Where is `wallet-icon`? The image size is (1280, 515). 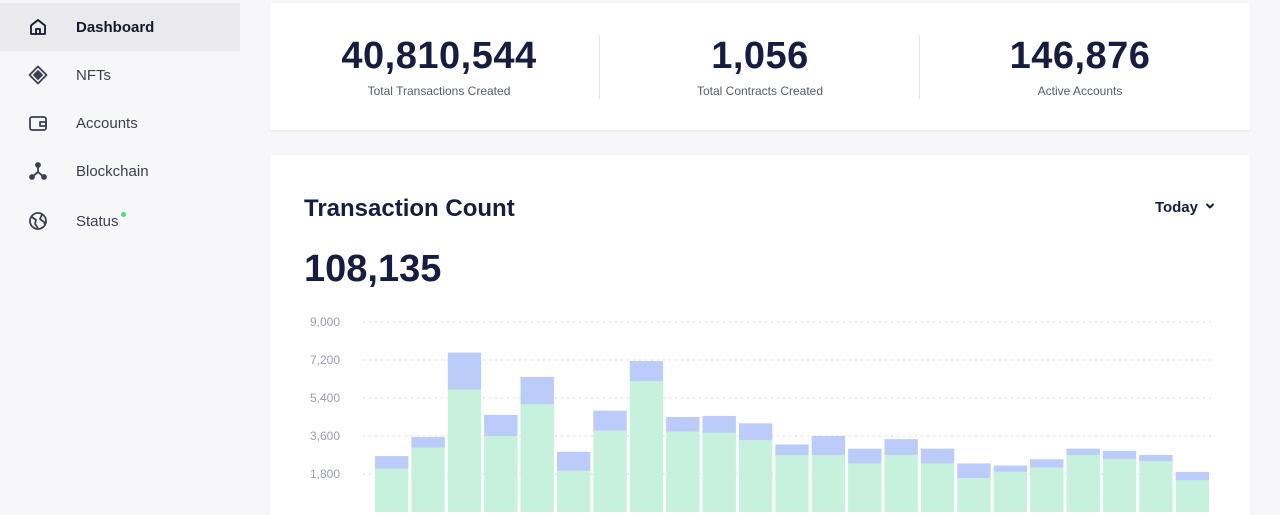
wallet-icon is located at coordinates (38, 123).